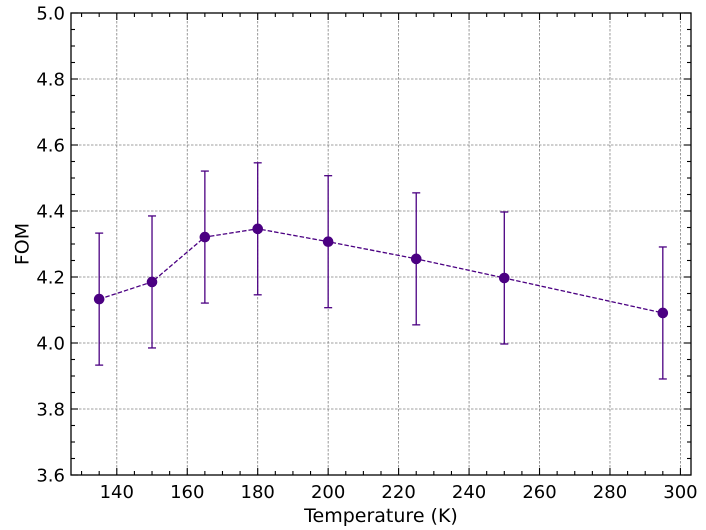  I want to click on y-tick-label: 3.6, so click(50, 476).